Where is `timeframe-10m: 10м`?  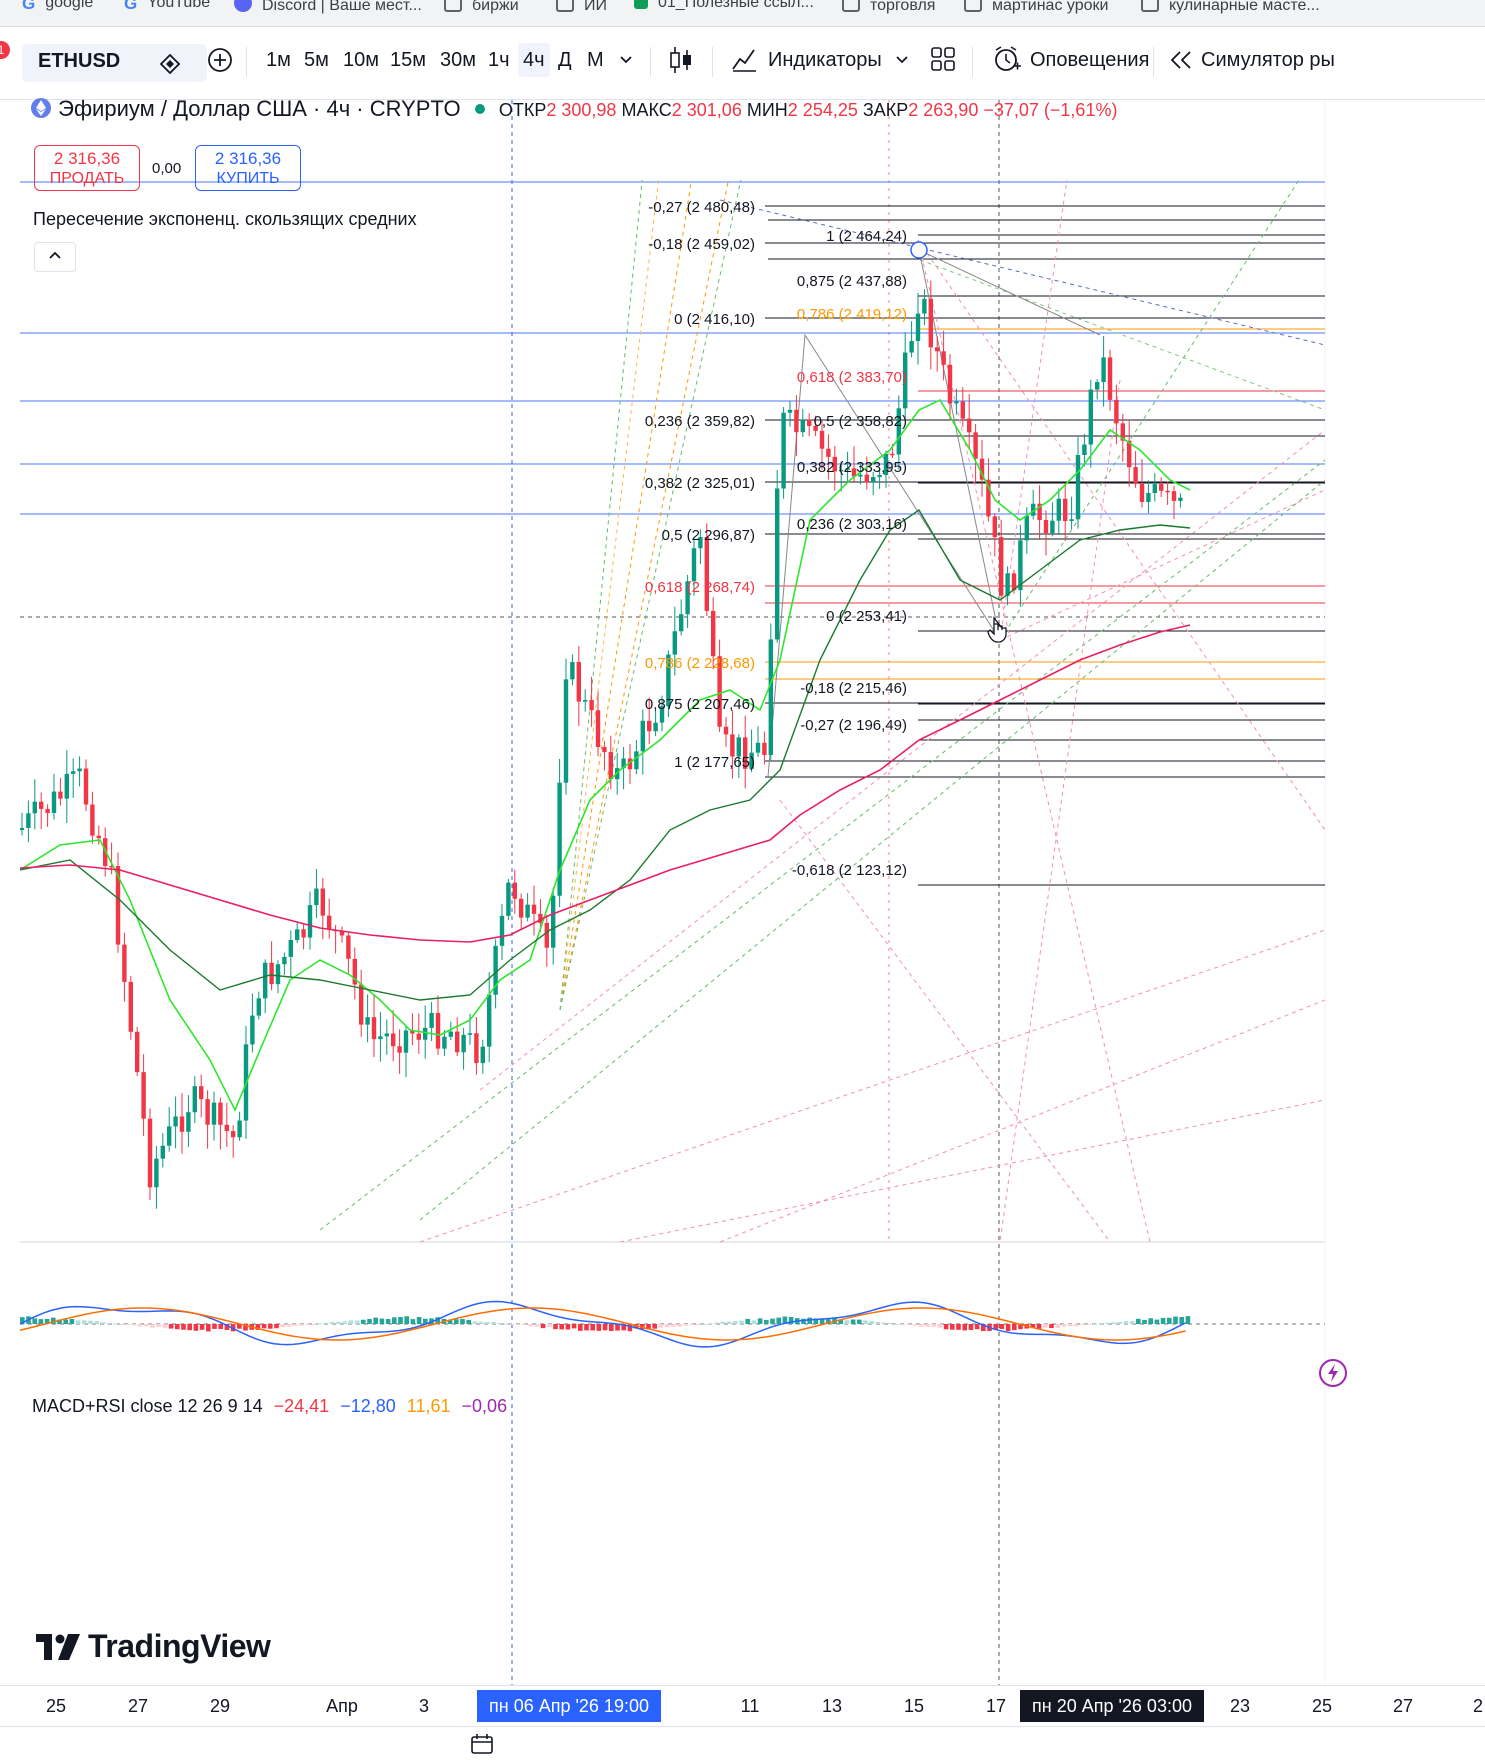 timeframe-10m: 10м is located at coordinates (361, 60).